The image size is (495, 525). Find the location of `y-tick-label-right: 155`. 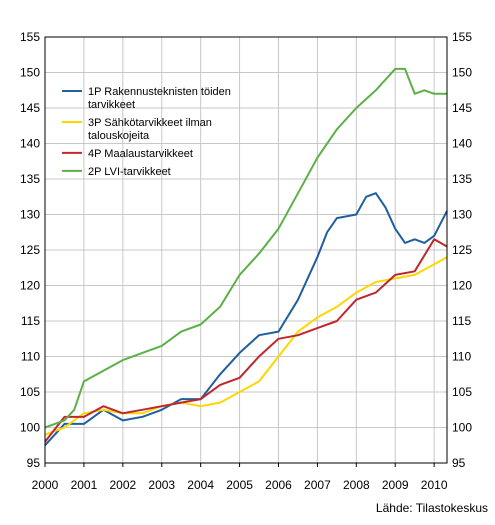

y-tick-label-right: 155 is located at coordinates (462, 37).